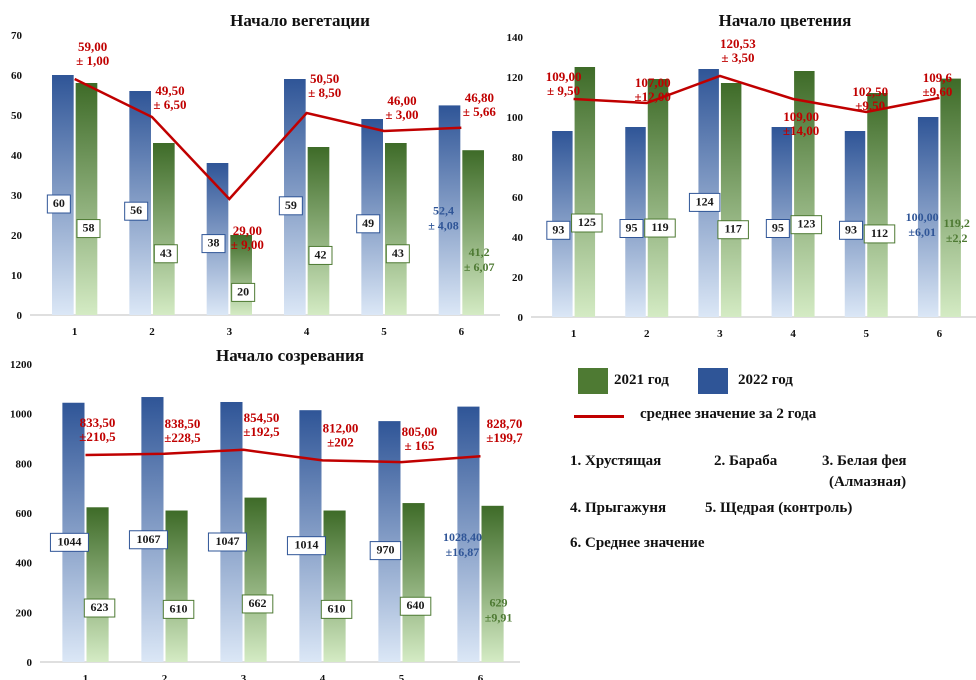  What do you see at coordinates (24, 514) in the screenshot?
I see `y-tick-label: 600` at bounding box center [24, 514].